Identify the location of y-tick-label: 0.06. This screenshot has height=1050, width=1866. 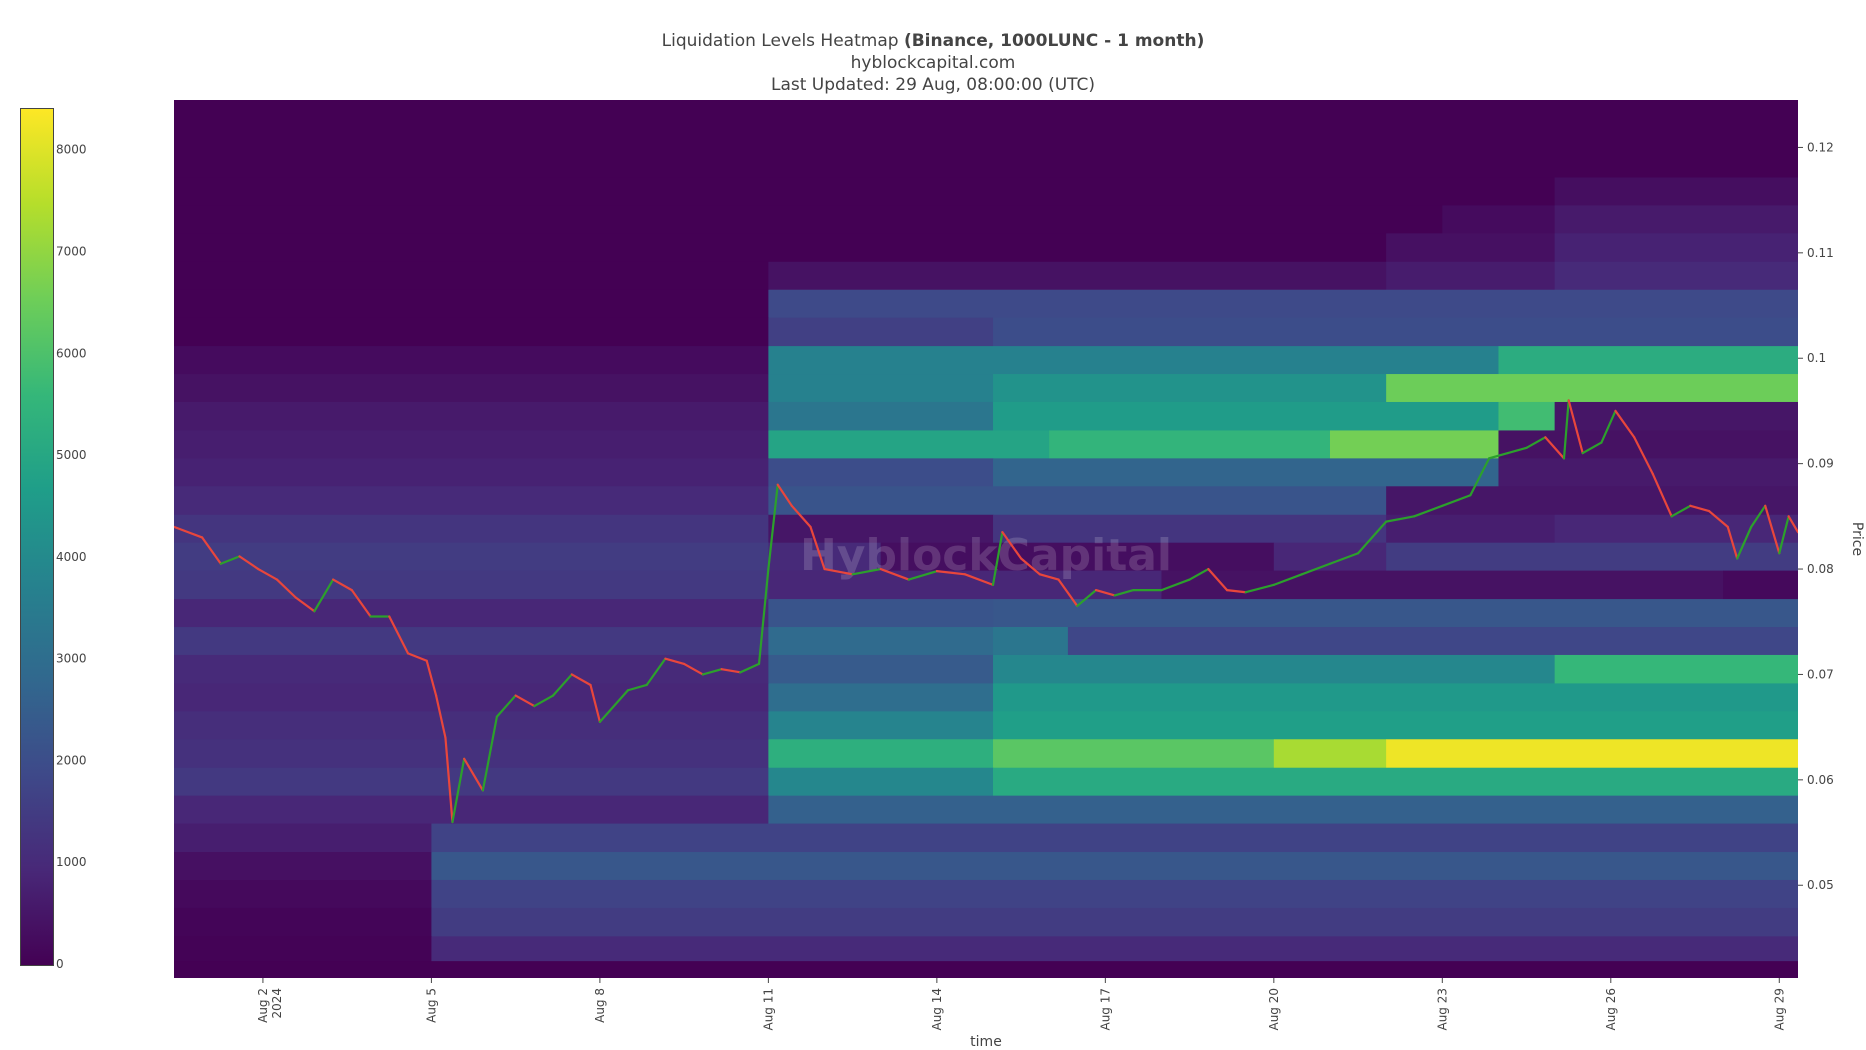
(1820, 780).